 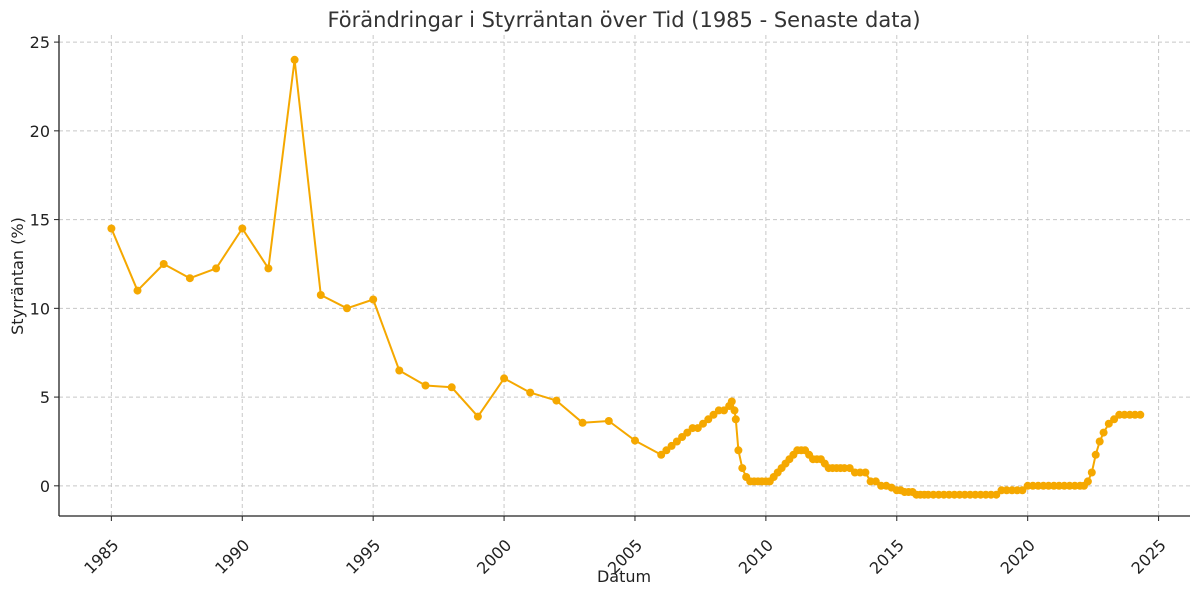 What do you see at coordinates (232, 557) in the screenshot?
I see `x-tick-label: 1990` at bounding box center [232, 557].